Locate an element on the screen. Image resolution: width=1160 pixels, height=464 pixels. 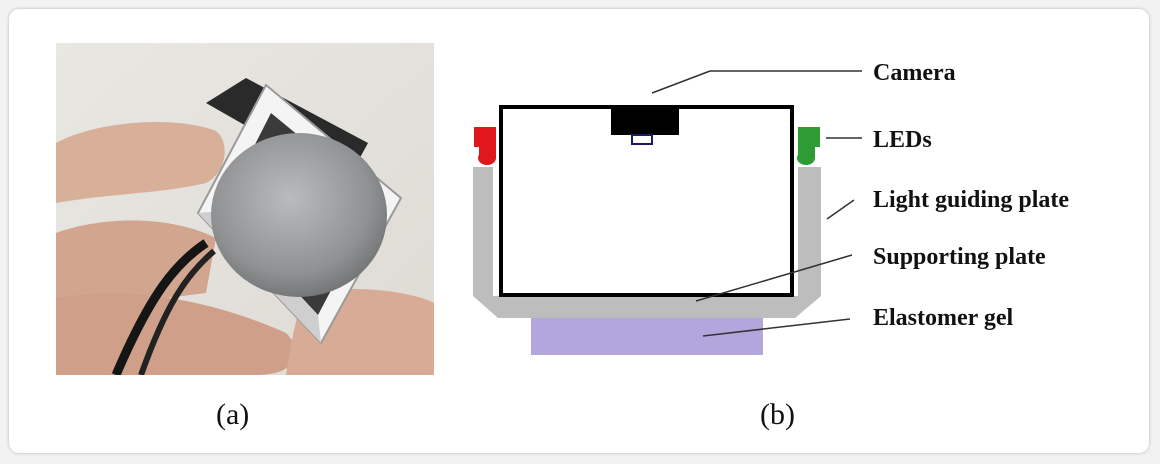
elastomer-dome is located at coordinates (299, 215).